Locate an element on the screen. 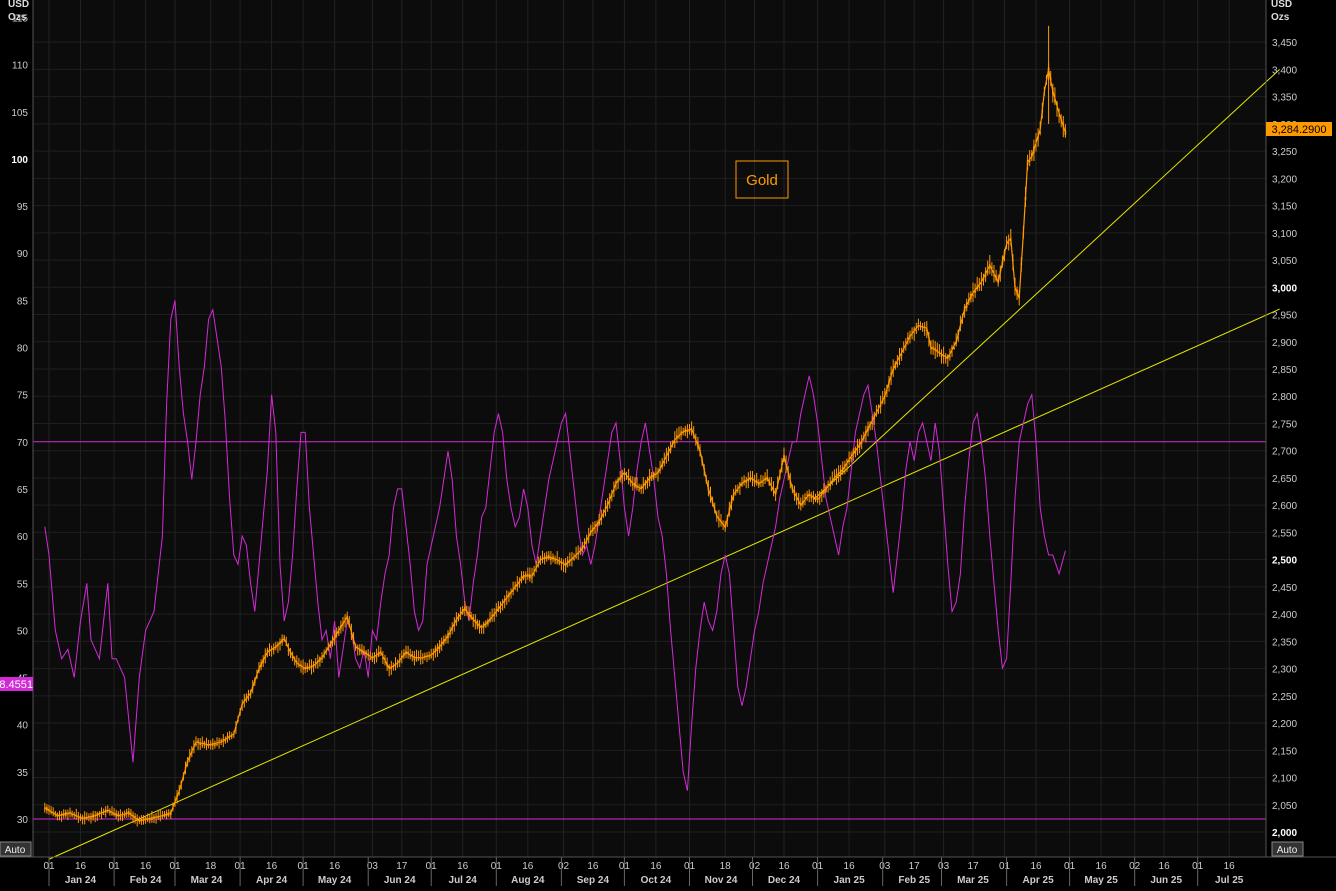  left-tick-label: 95 is located at coordinates (23, 207).